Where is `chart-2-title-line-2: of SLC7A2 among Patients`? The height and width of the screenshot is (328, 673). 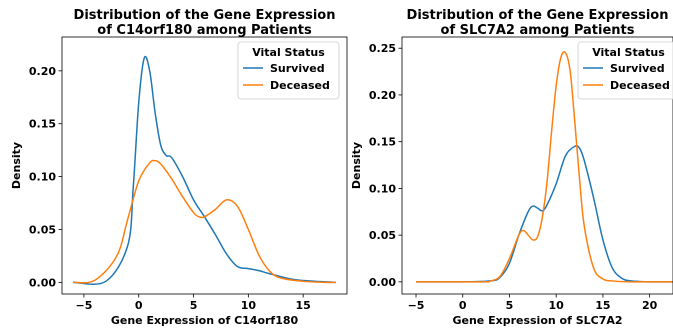
chart-2-title-line-2: of SLC7A2 among Patients is located at coordinates (538, 30).